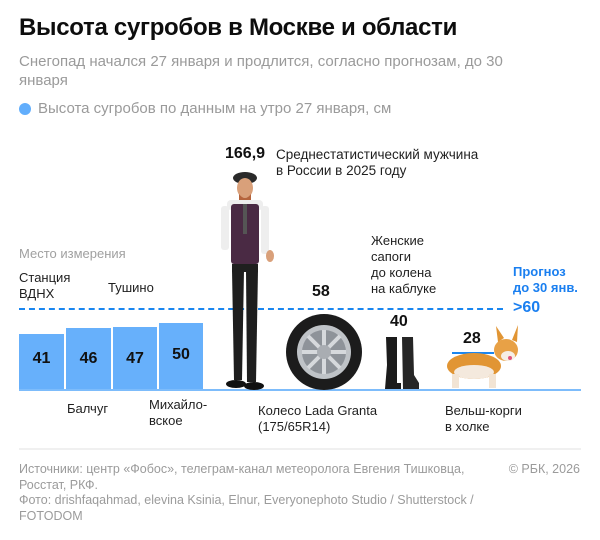 The image size is (600, 540). Describe the element at coordinates (166, 420) in the screenshot. I see `label-mikh-line2: вское` at that location.